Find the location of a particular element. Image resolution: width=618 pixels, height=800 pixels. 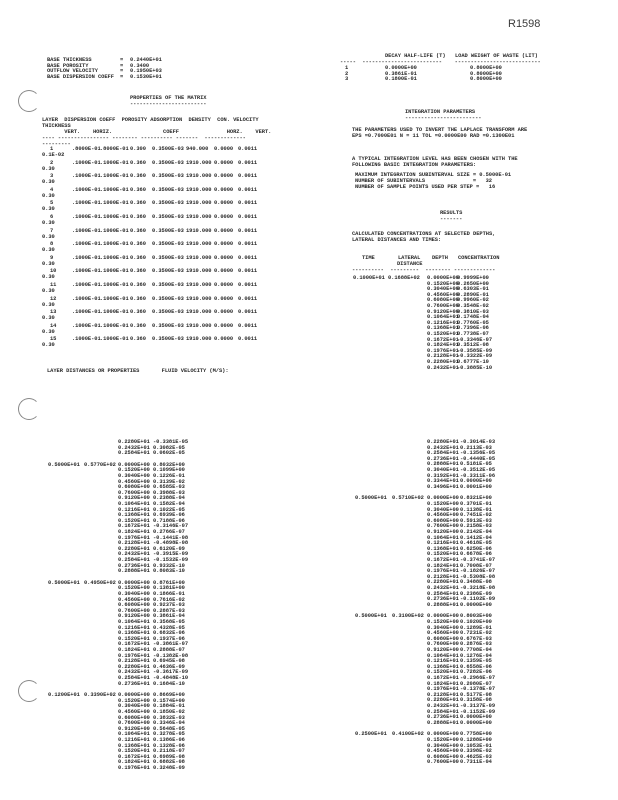

header-rule: --------- is located at coordinates (56, 144).